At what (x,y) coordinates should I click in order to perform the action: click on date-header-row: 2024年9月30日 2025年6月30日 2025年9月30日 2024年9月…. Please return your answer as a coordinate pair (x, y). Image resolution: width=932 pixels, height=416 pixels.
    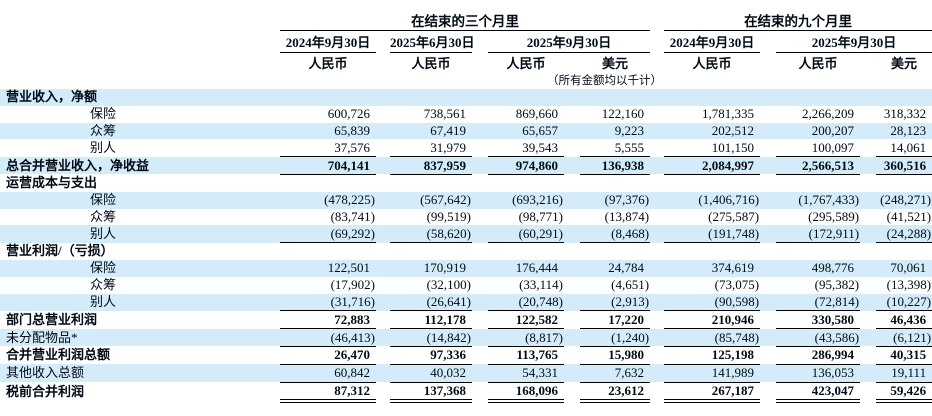
    Looking at the image, I should click on (466, 41).